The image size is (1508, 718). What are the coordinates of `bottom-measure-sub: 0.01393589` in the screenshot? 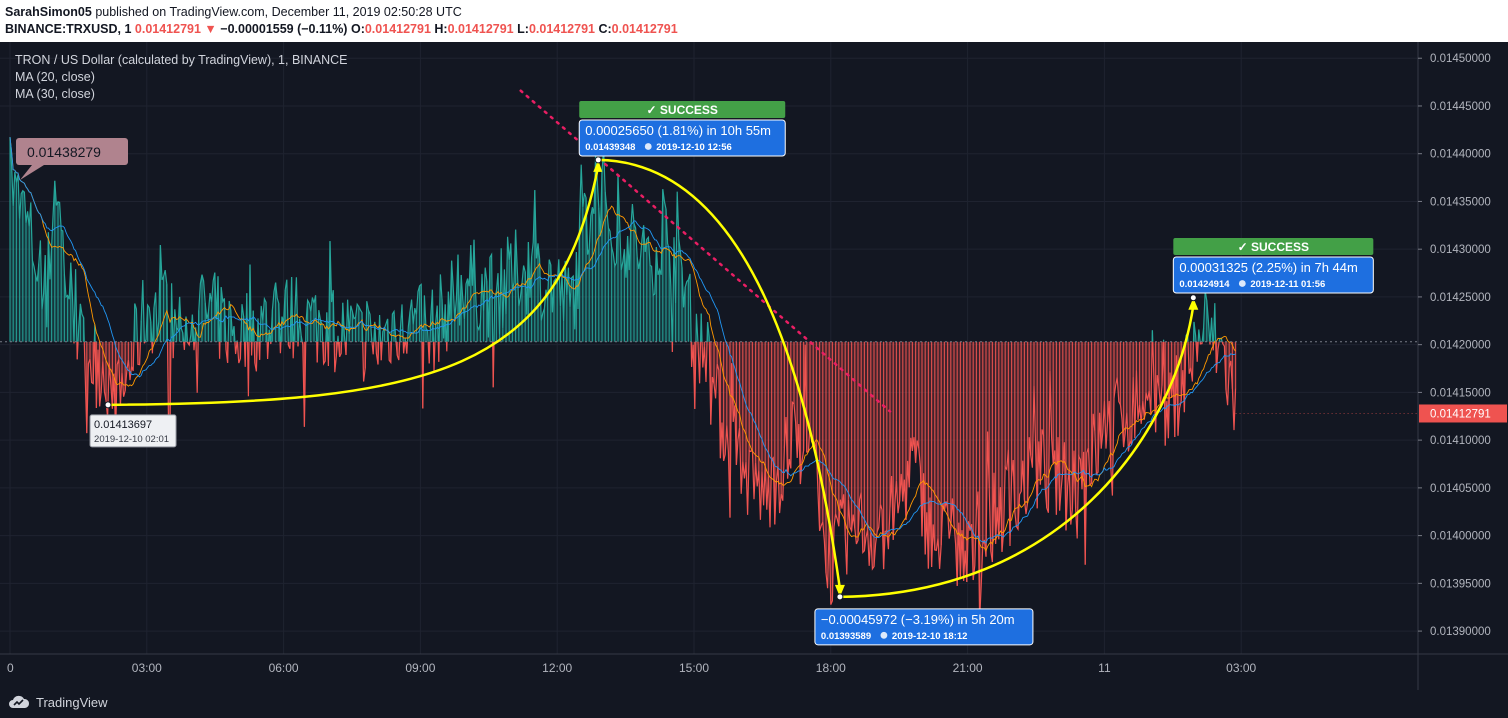 It's located at (846, 636).